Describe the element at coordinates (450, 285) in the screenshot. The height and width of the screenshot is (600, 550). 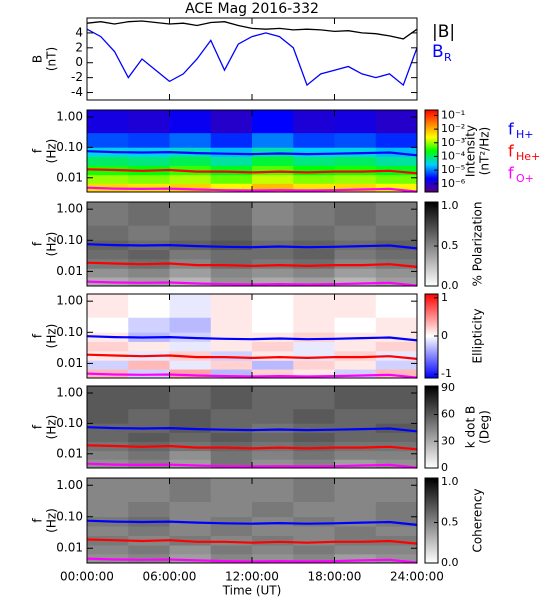
I see `colorbar-tick-label: 0.0` at that location.